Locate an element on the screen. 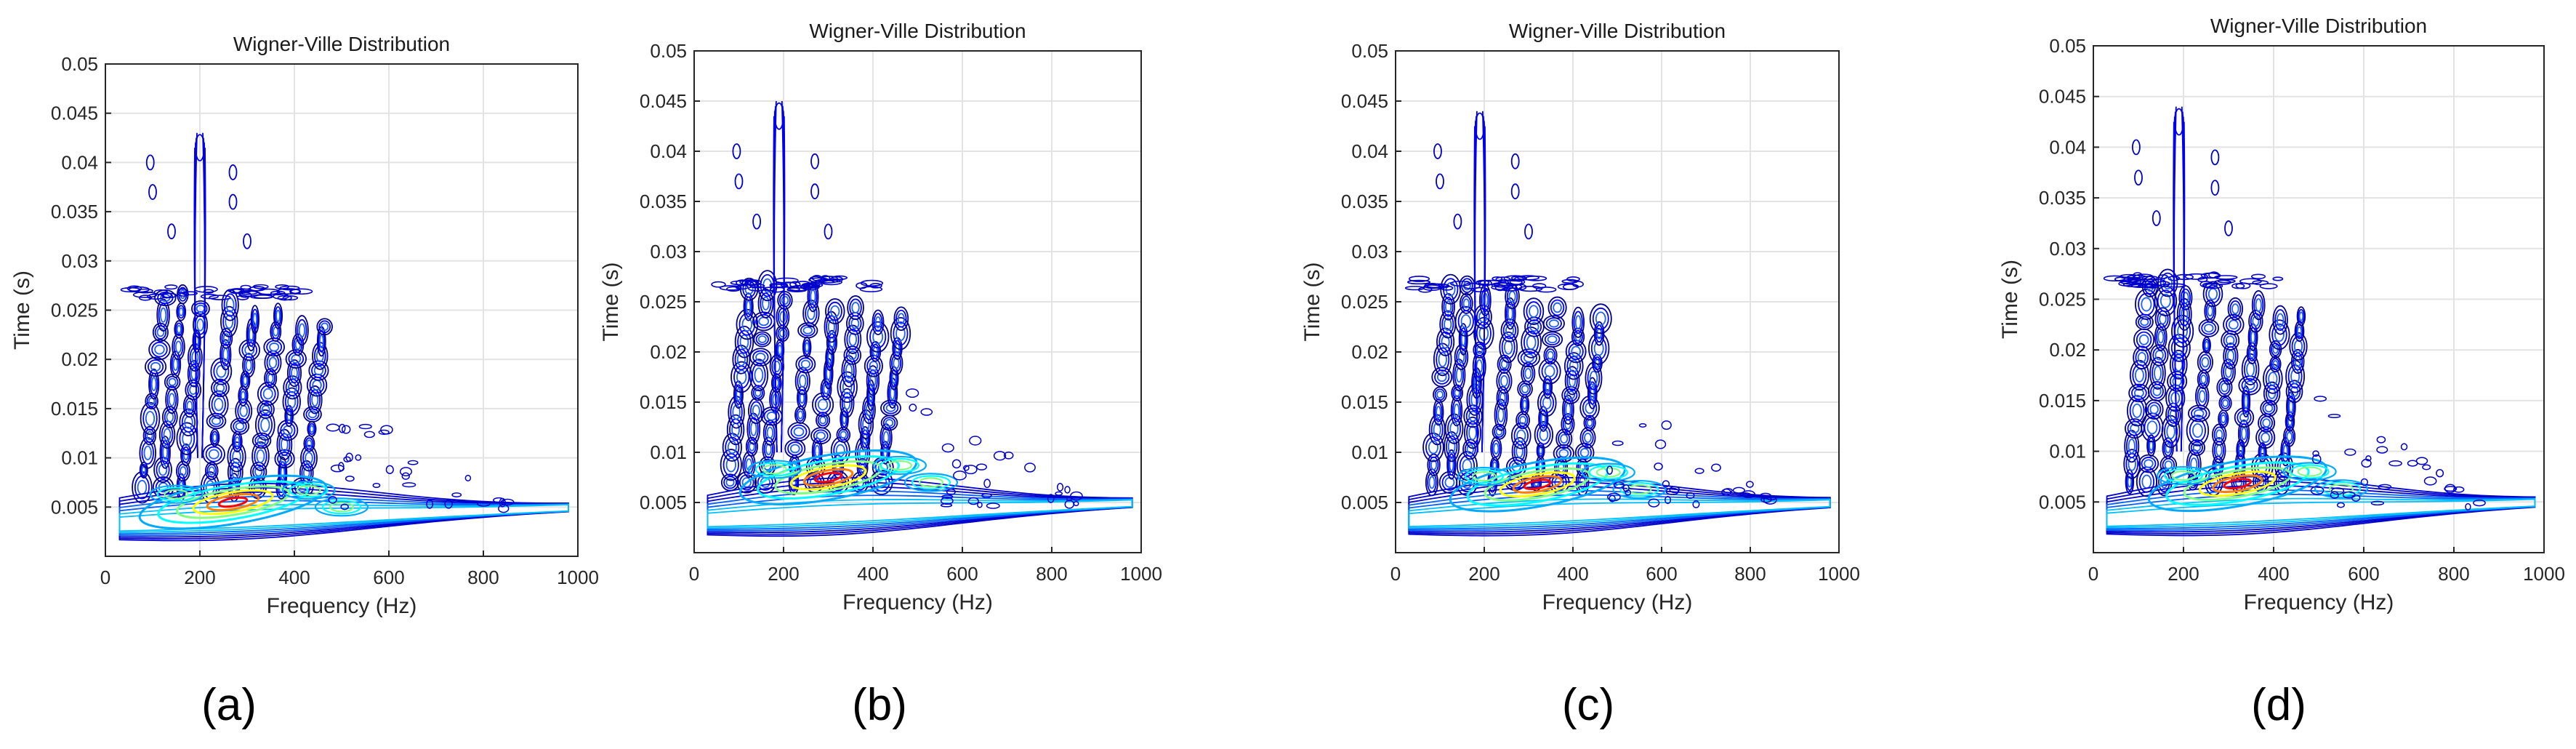 This screenshot has height=749, width=2576. chart-title: Wigner-Ville Distribution is located at coordinates (917, 31).